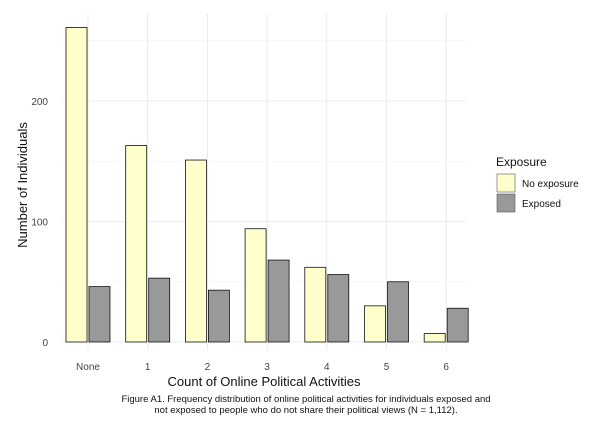 This screenshot has width=612, height=427. I want to click on y-tick-label: 100, so click(39, 223).